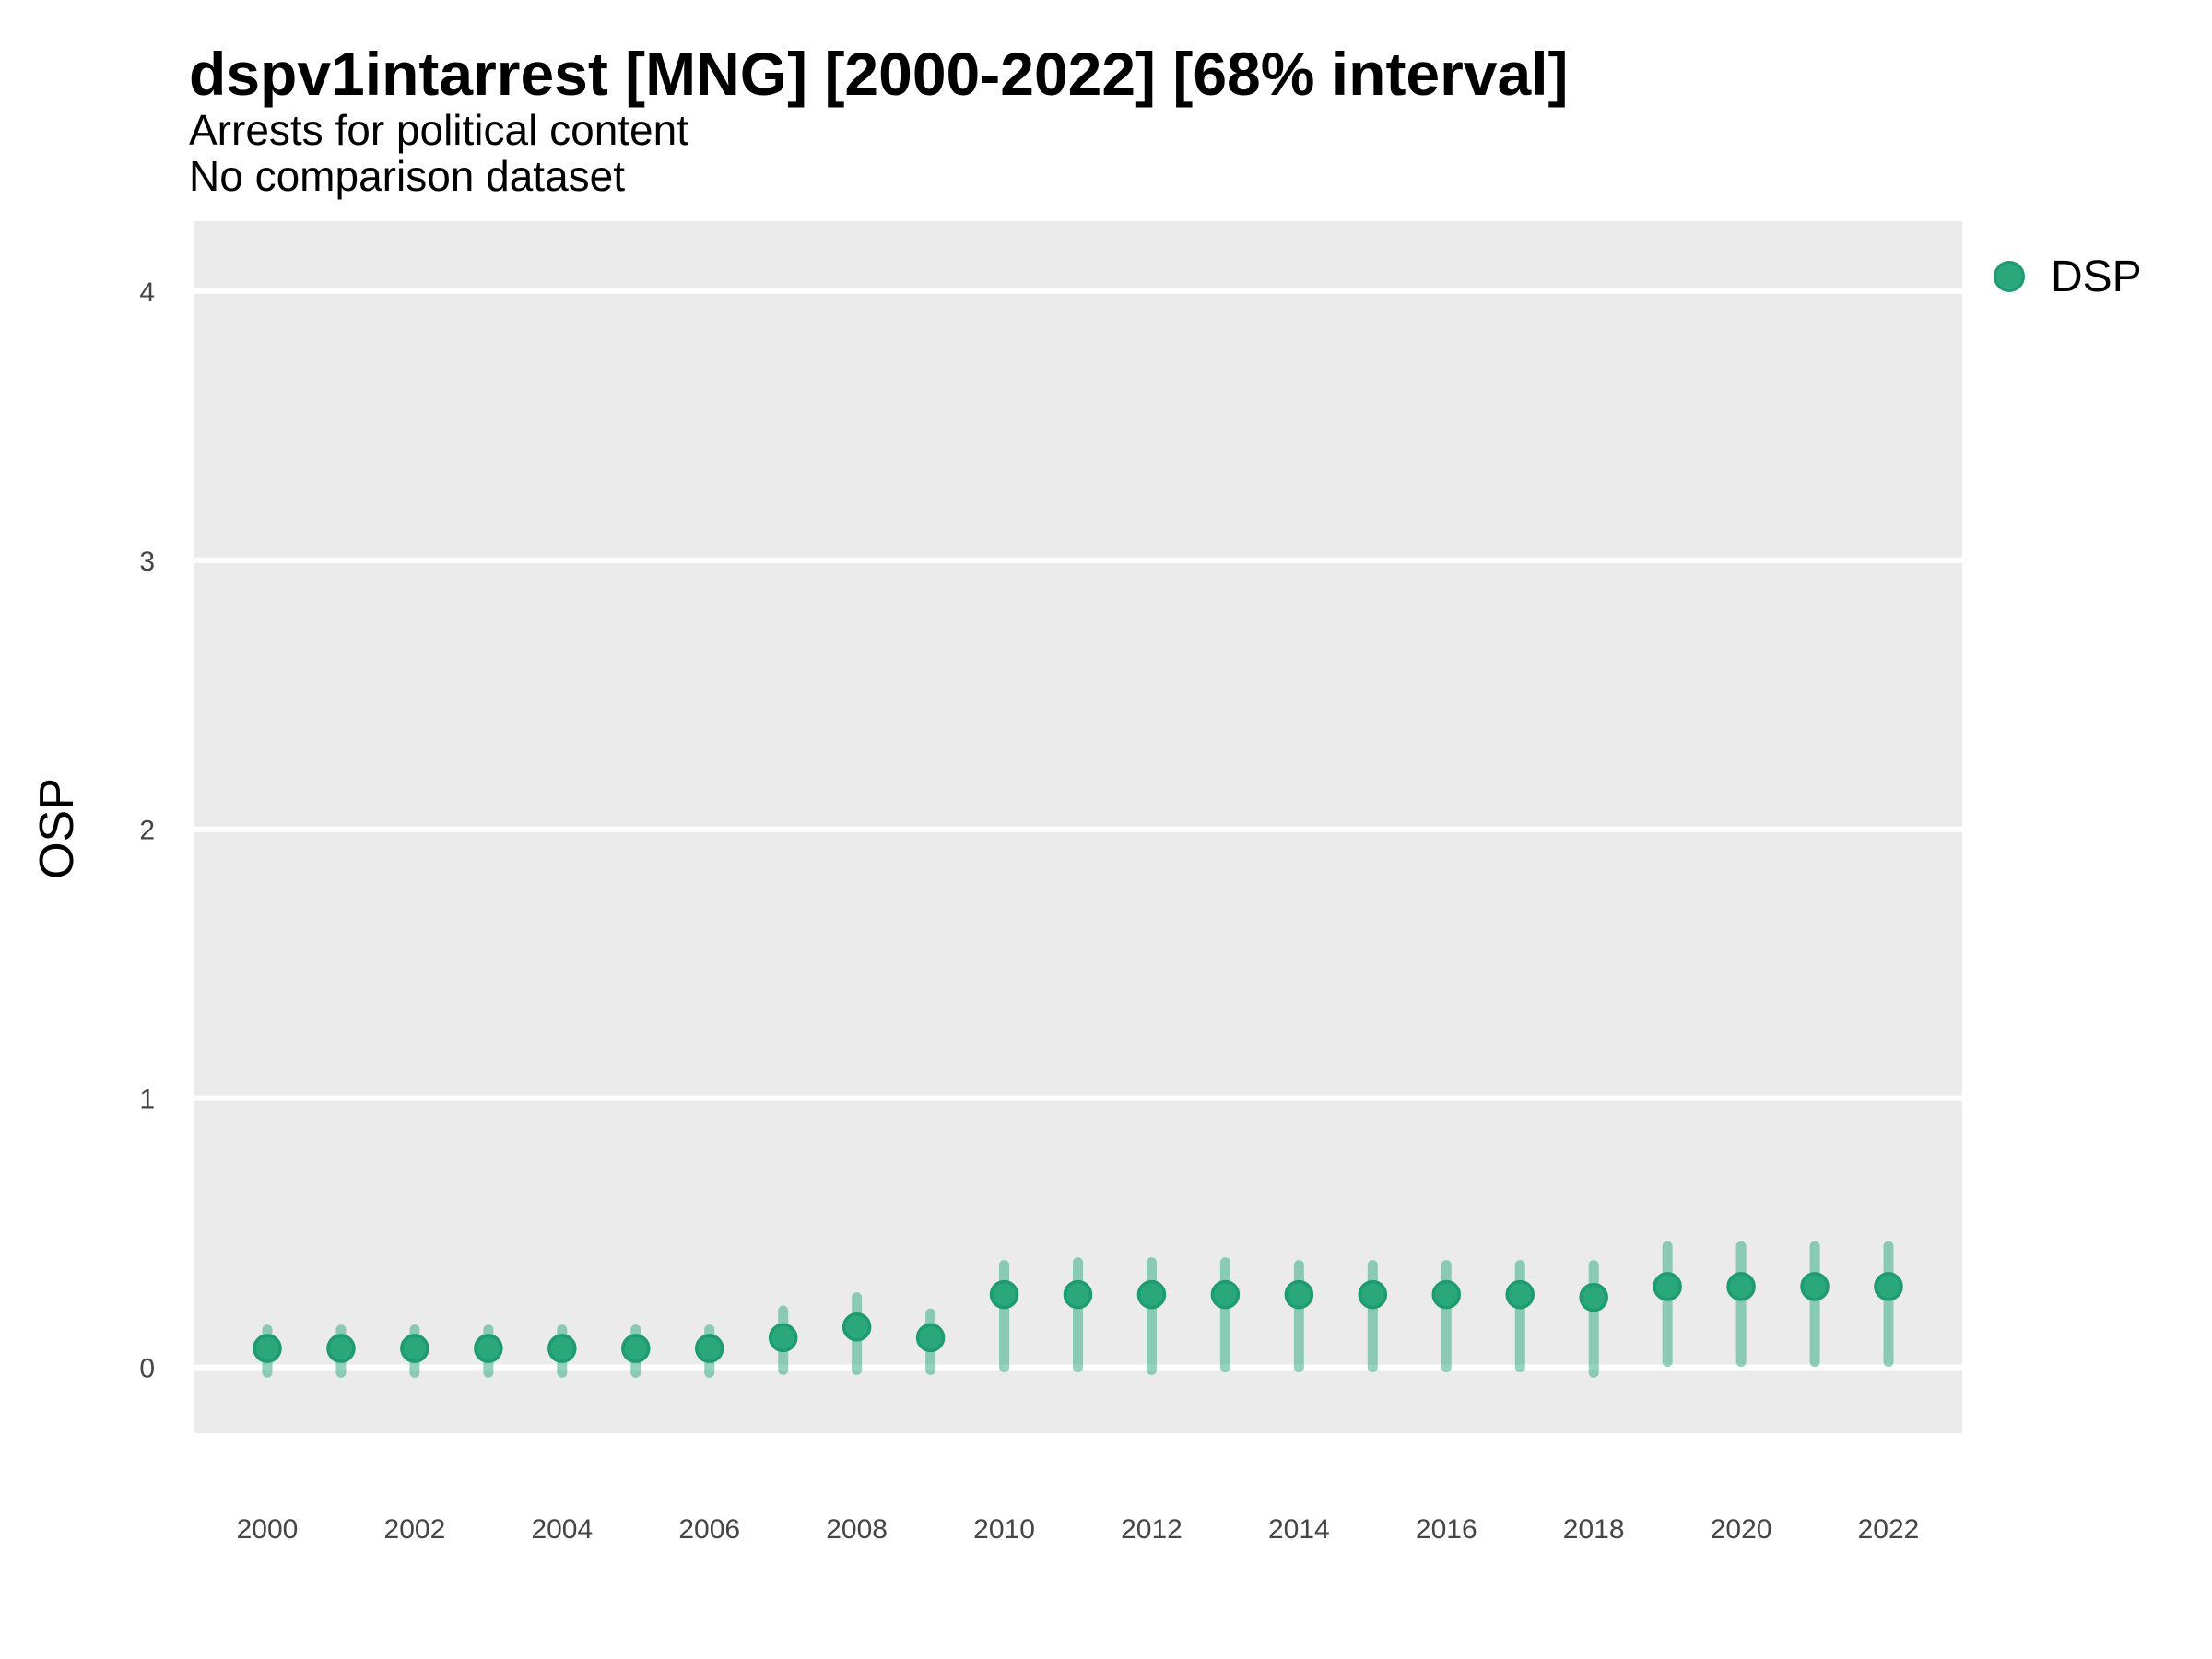 This screenshot has height=1659, width=2212. What do you see at coordinates (1741, 1286) in the screenshot?
I see `data-point-2020` at bounding box center [1741, 1286].